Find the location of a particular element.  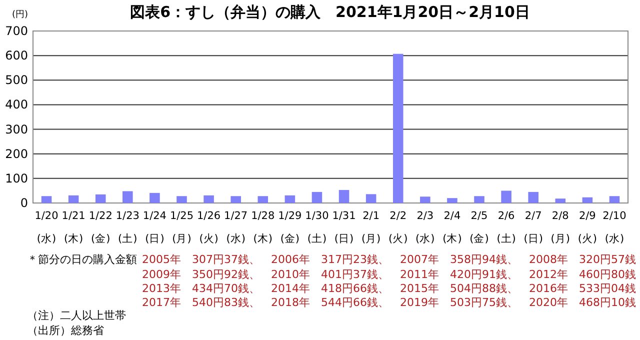

x-tick-label: 1/21 (木) is located at coordinates (74, 227).